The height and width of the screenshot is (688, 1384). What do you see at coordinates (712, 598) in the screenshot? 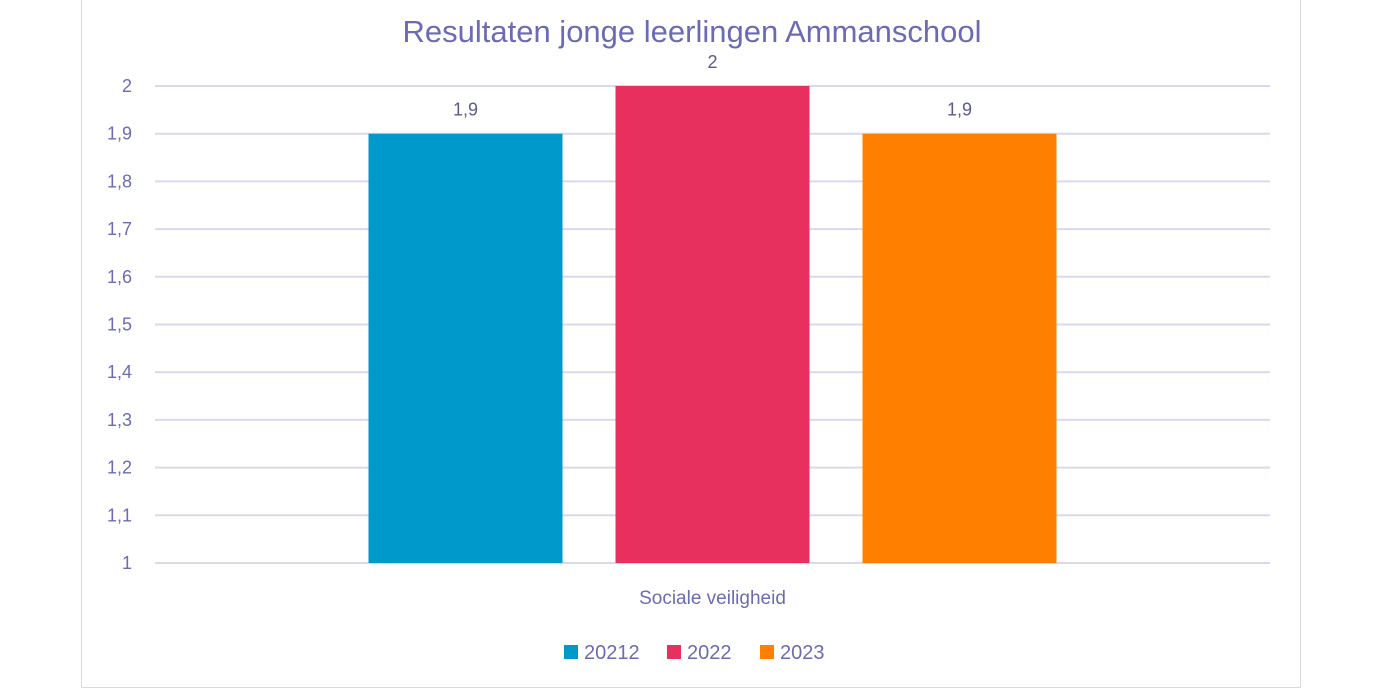
I see `x-category-label: Sociale veiligheid` at bounding box center [712, 598].